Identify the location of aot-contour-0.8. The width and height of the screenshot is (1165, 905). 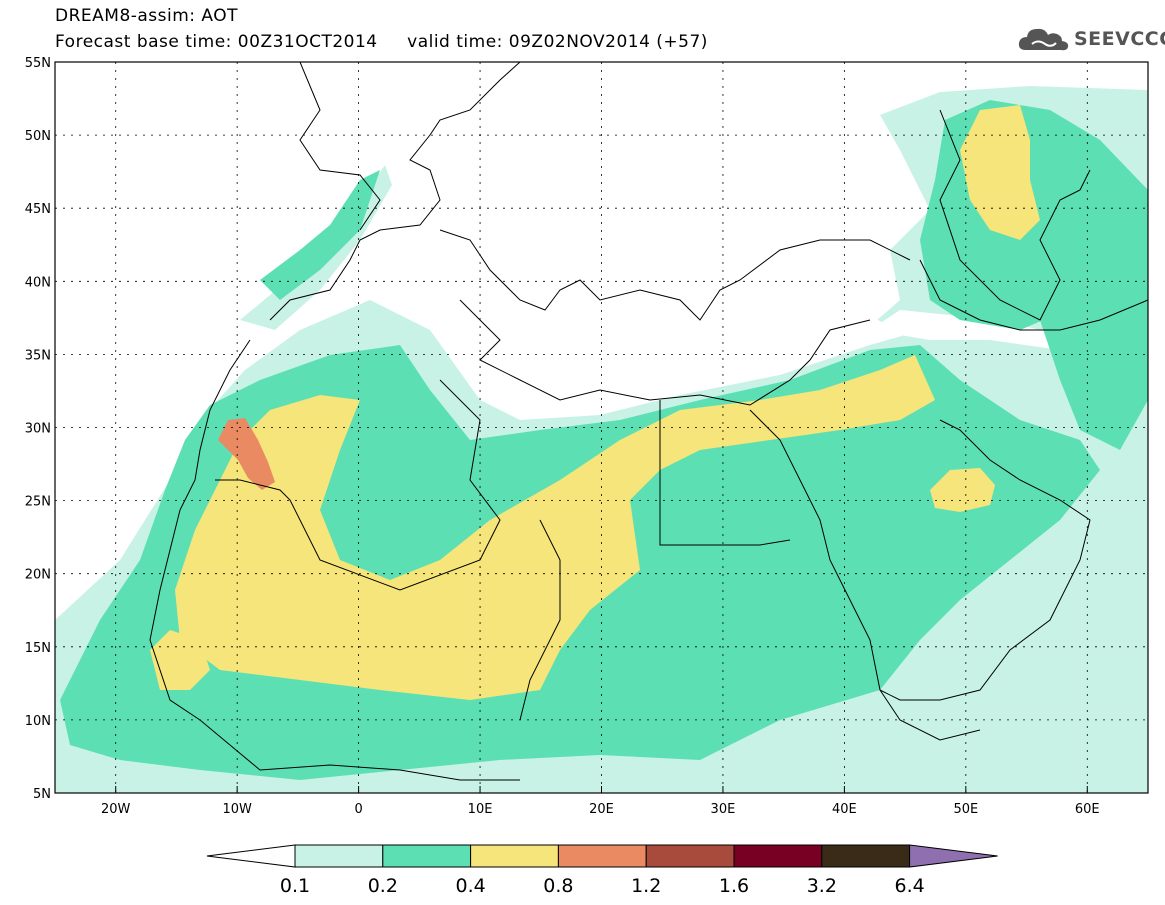
(246, 454).